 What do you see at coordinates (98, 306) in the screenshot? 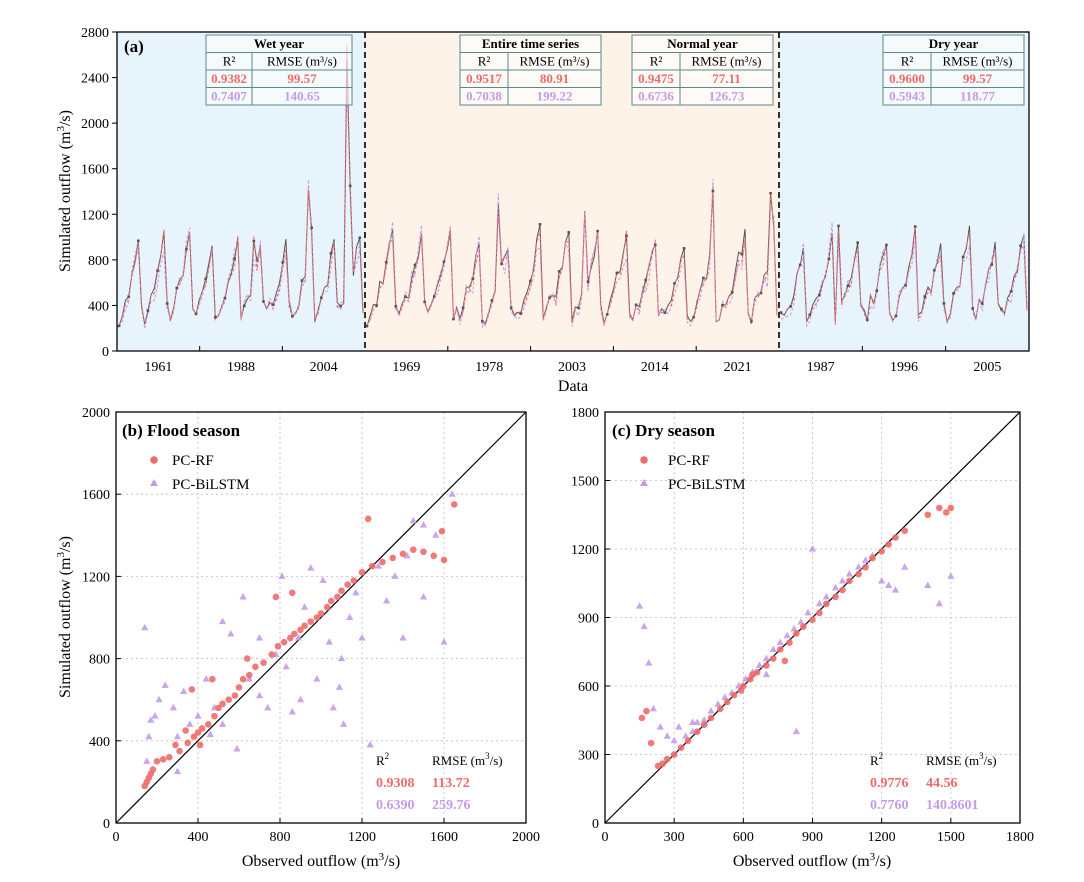
I see `a-y-tick-label: 400` at bounding box center [98, 306].